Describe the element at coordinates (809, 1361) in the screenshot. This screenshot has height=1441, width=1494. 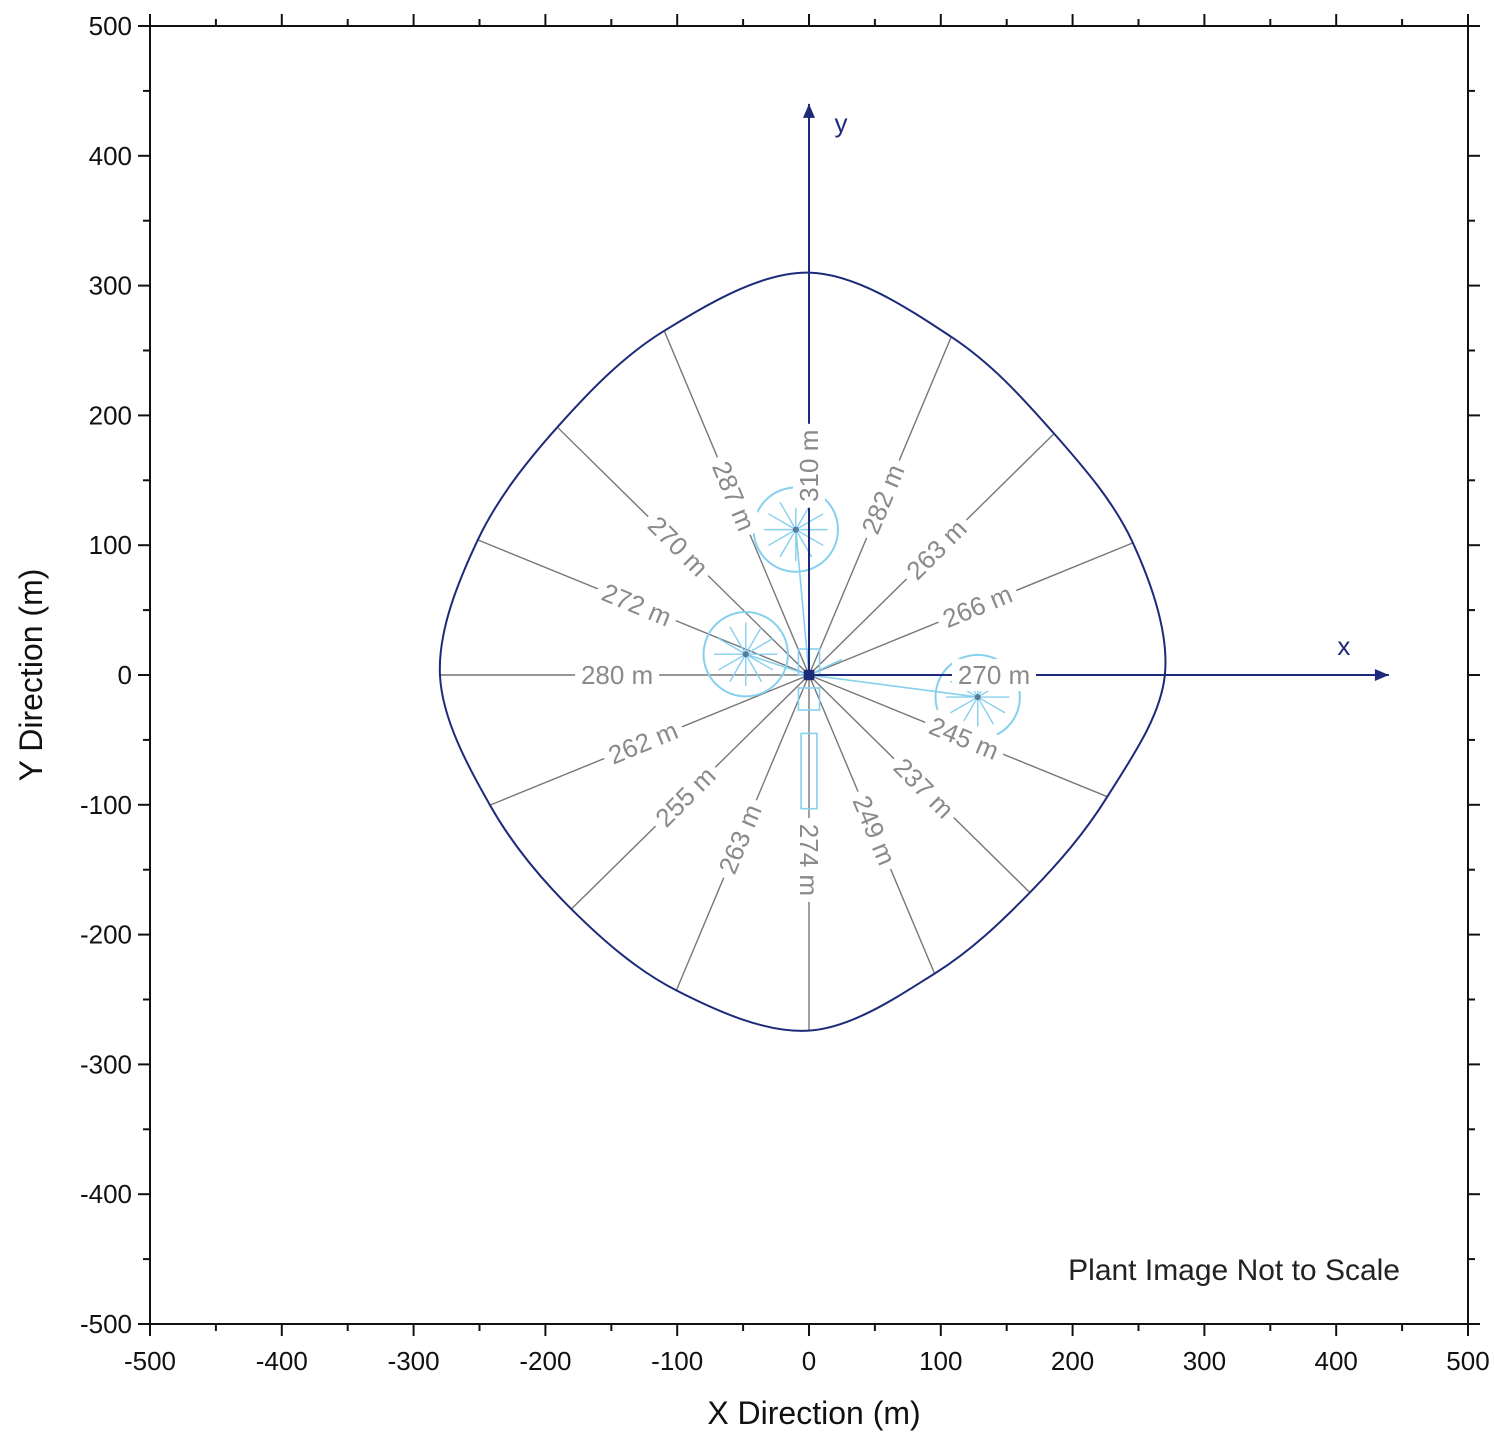
I see `x-tick-label: 0` at that location.